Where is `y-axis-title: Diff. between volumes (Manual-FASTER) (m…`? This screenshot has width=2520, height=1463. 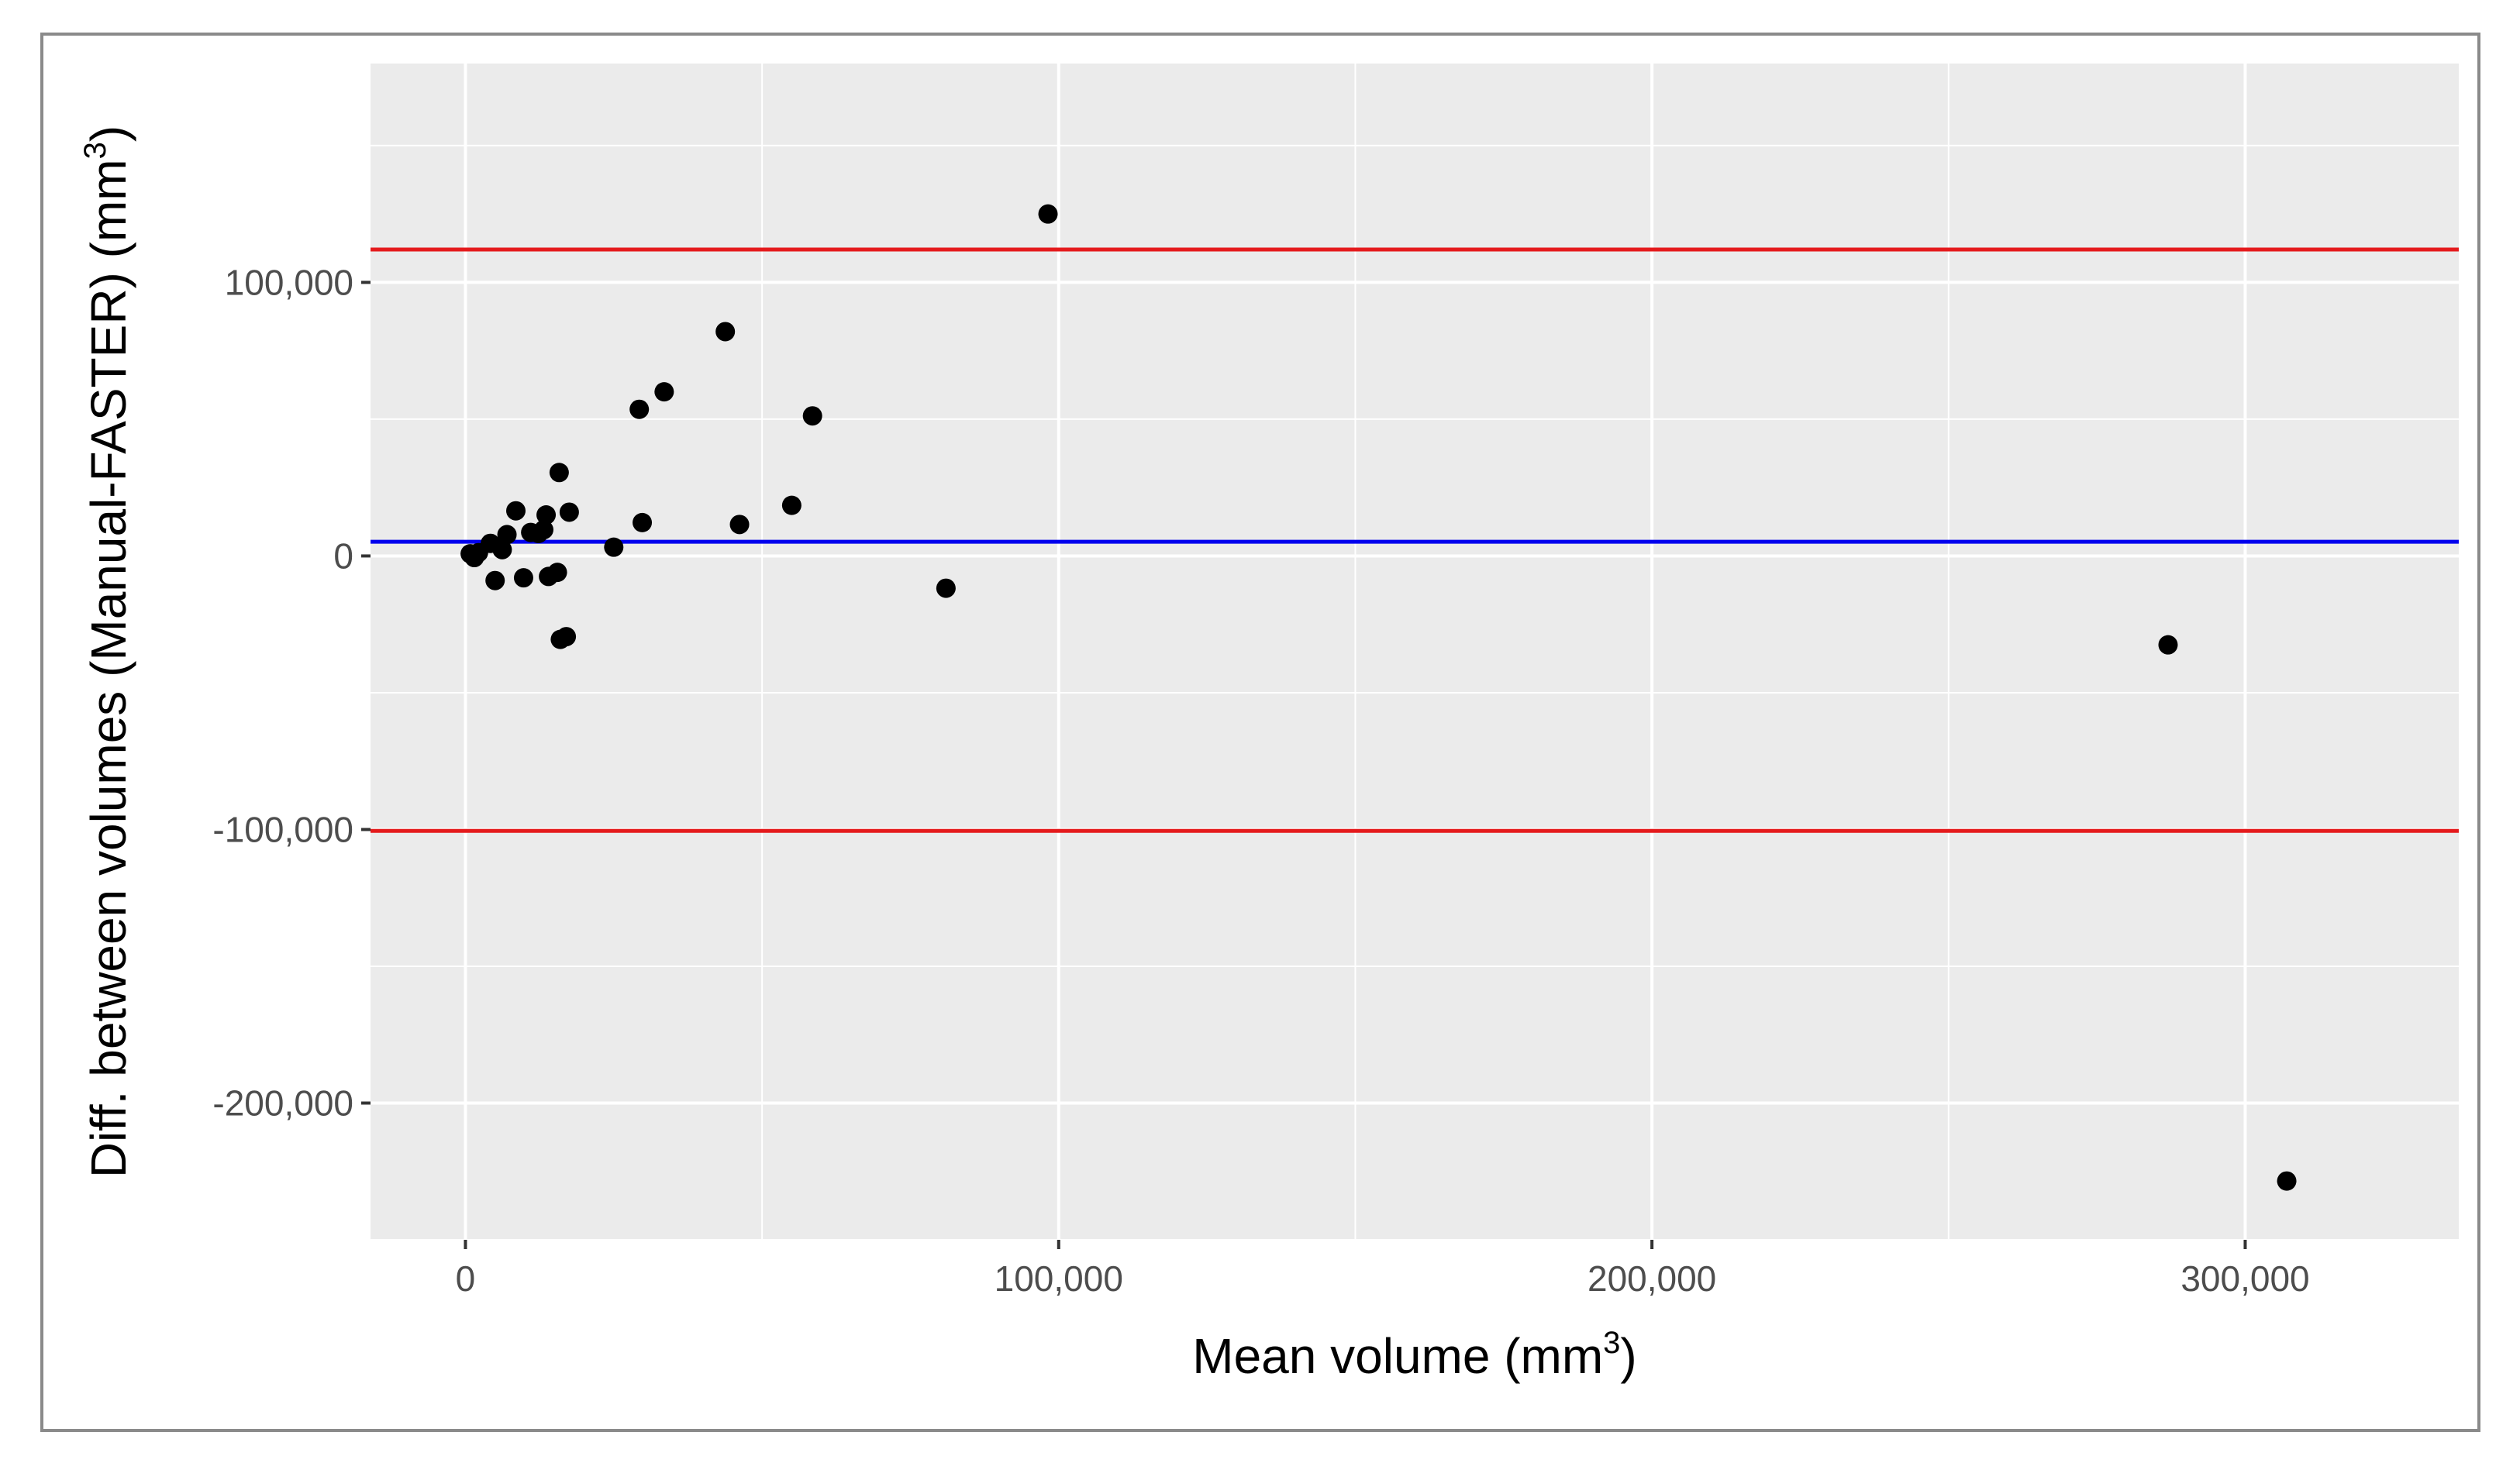
y-axis-title: Diff. between volumes (Manual-FASTER) (m… is located at coordinates (107, 652).